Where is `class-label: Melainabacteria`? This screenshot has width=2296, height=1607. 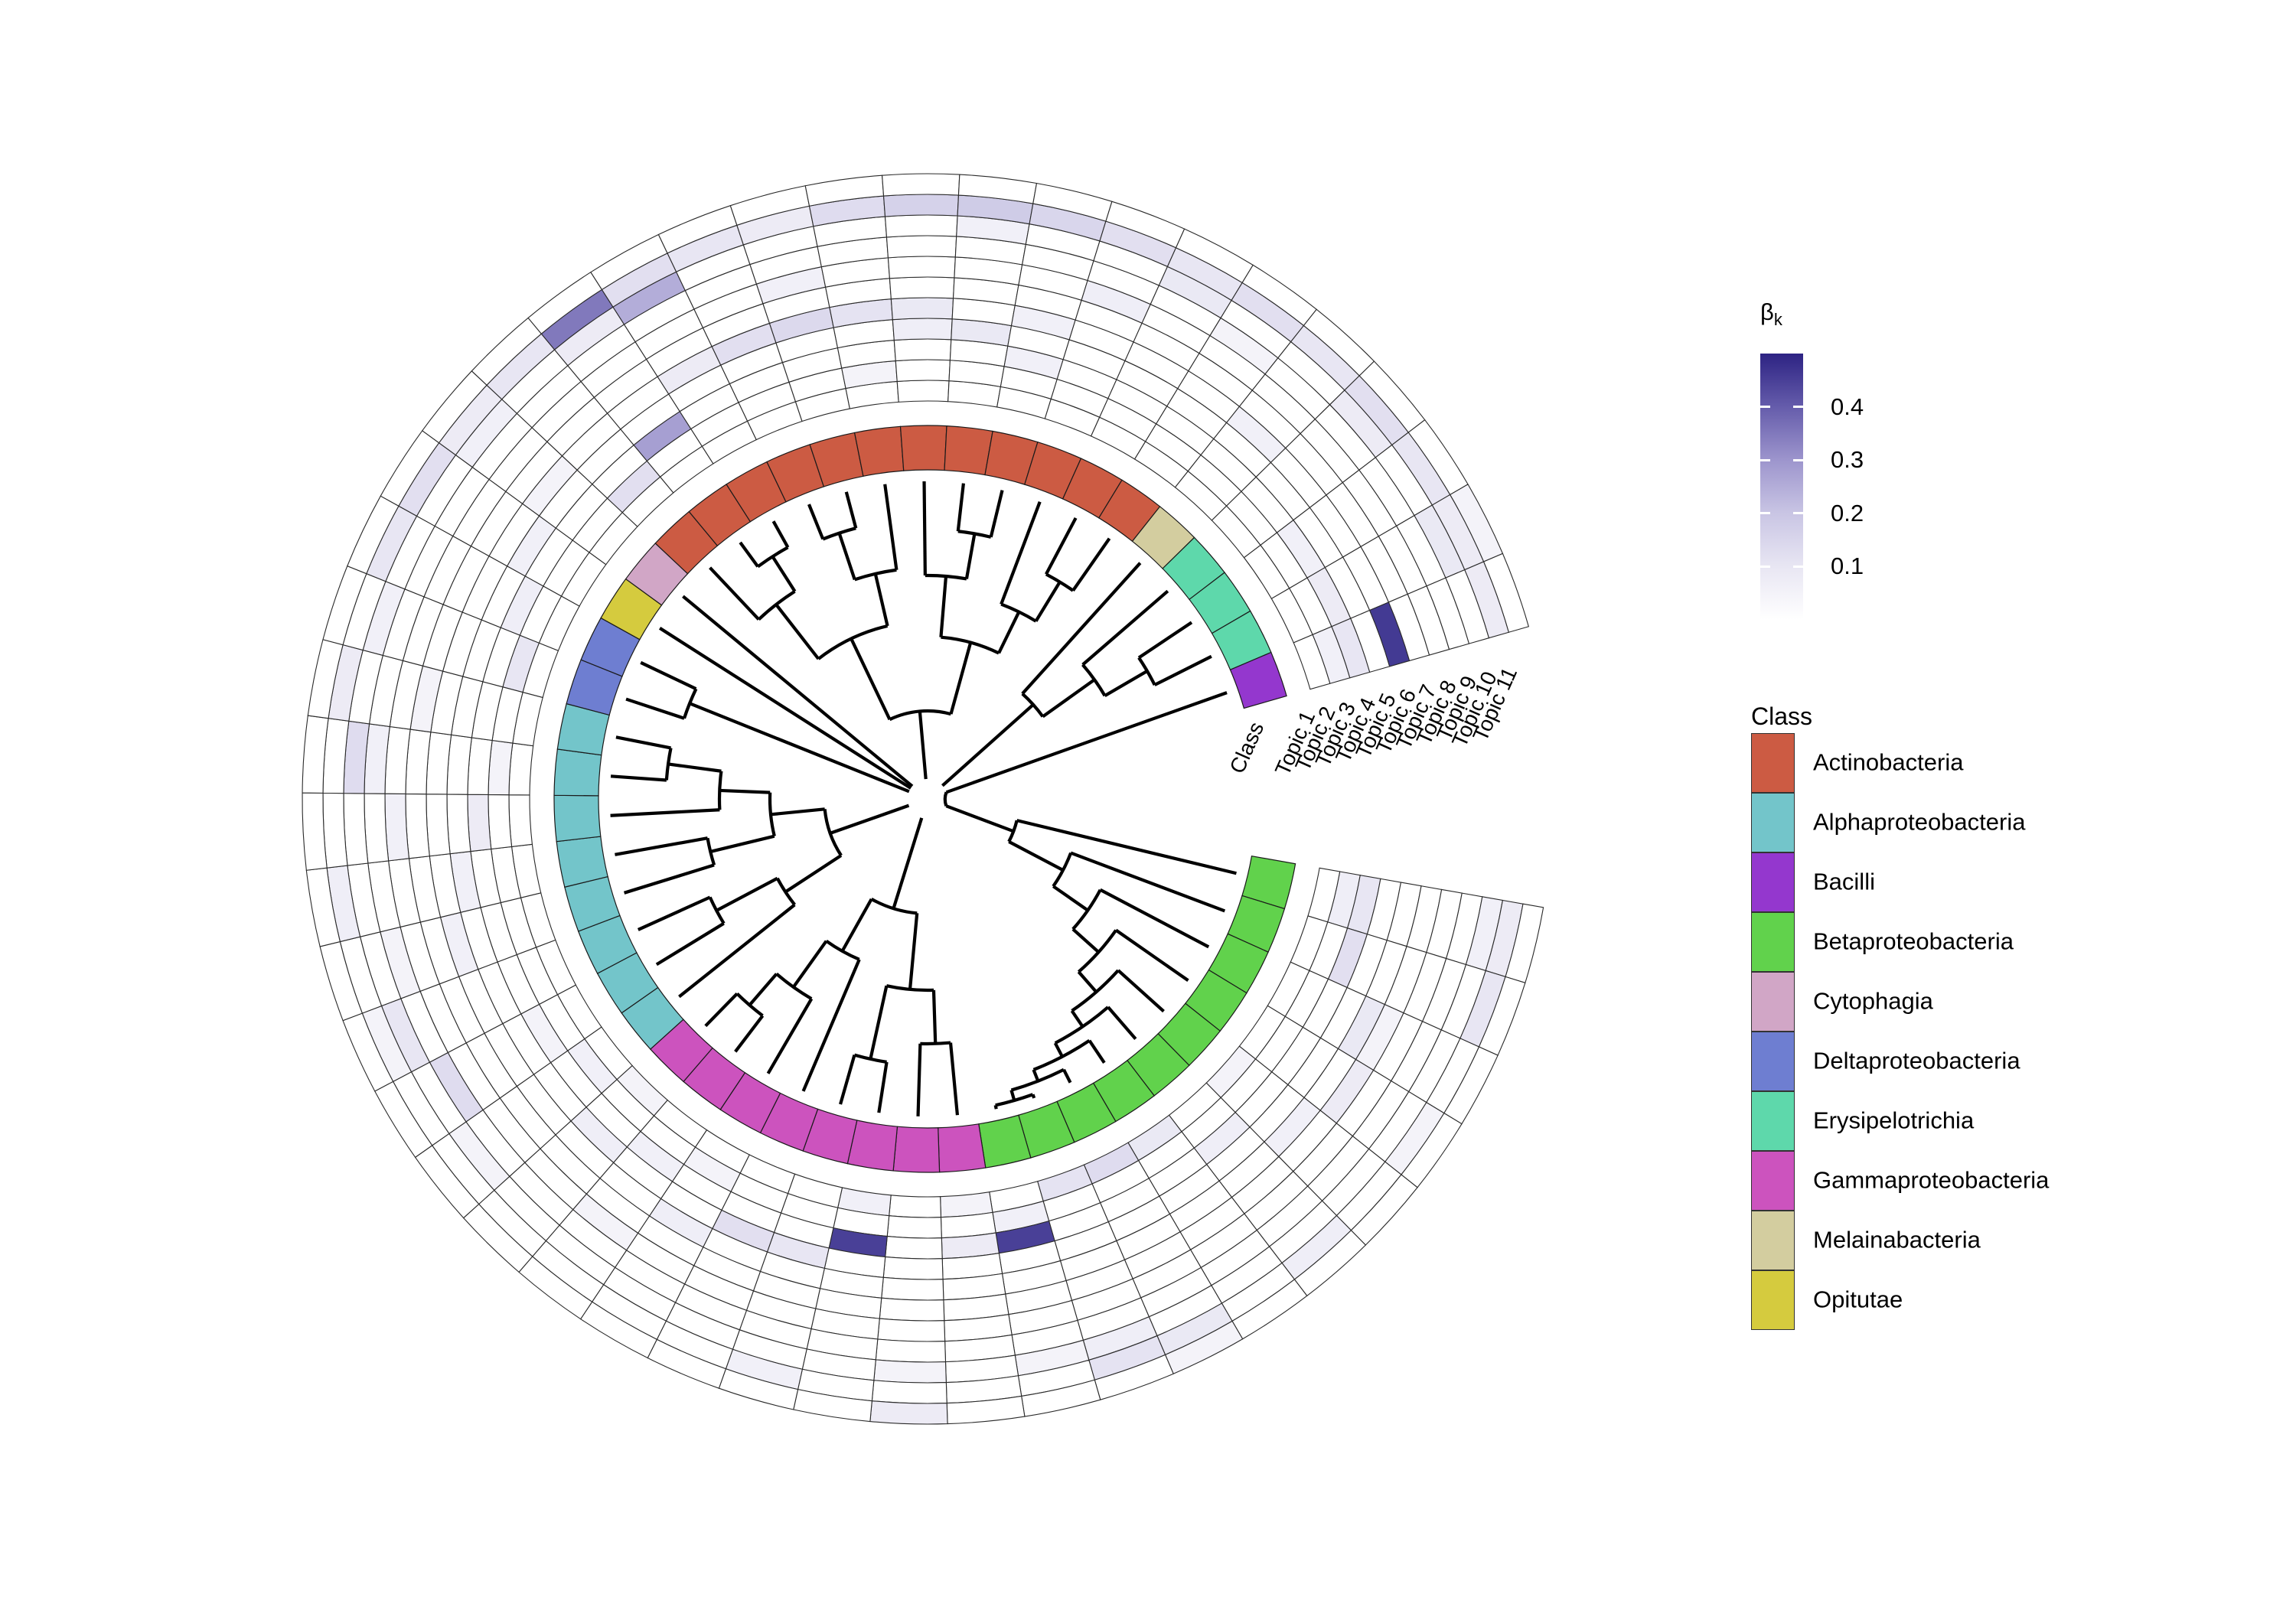
class-label: Melainabacteria is located at coordinates (1897, 1239).